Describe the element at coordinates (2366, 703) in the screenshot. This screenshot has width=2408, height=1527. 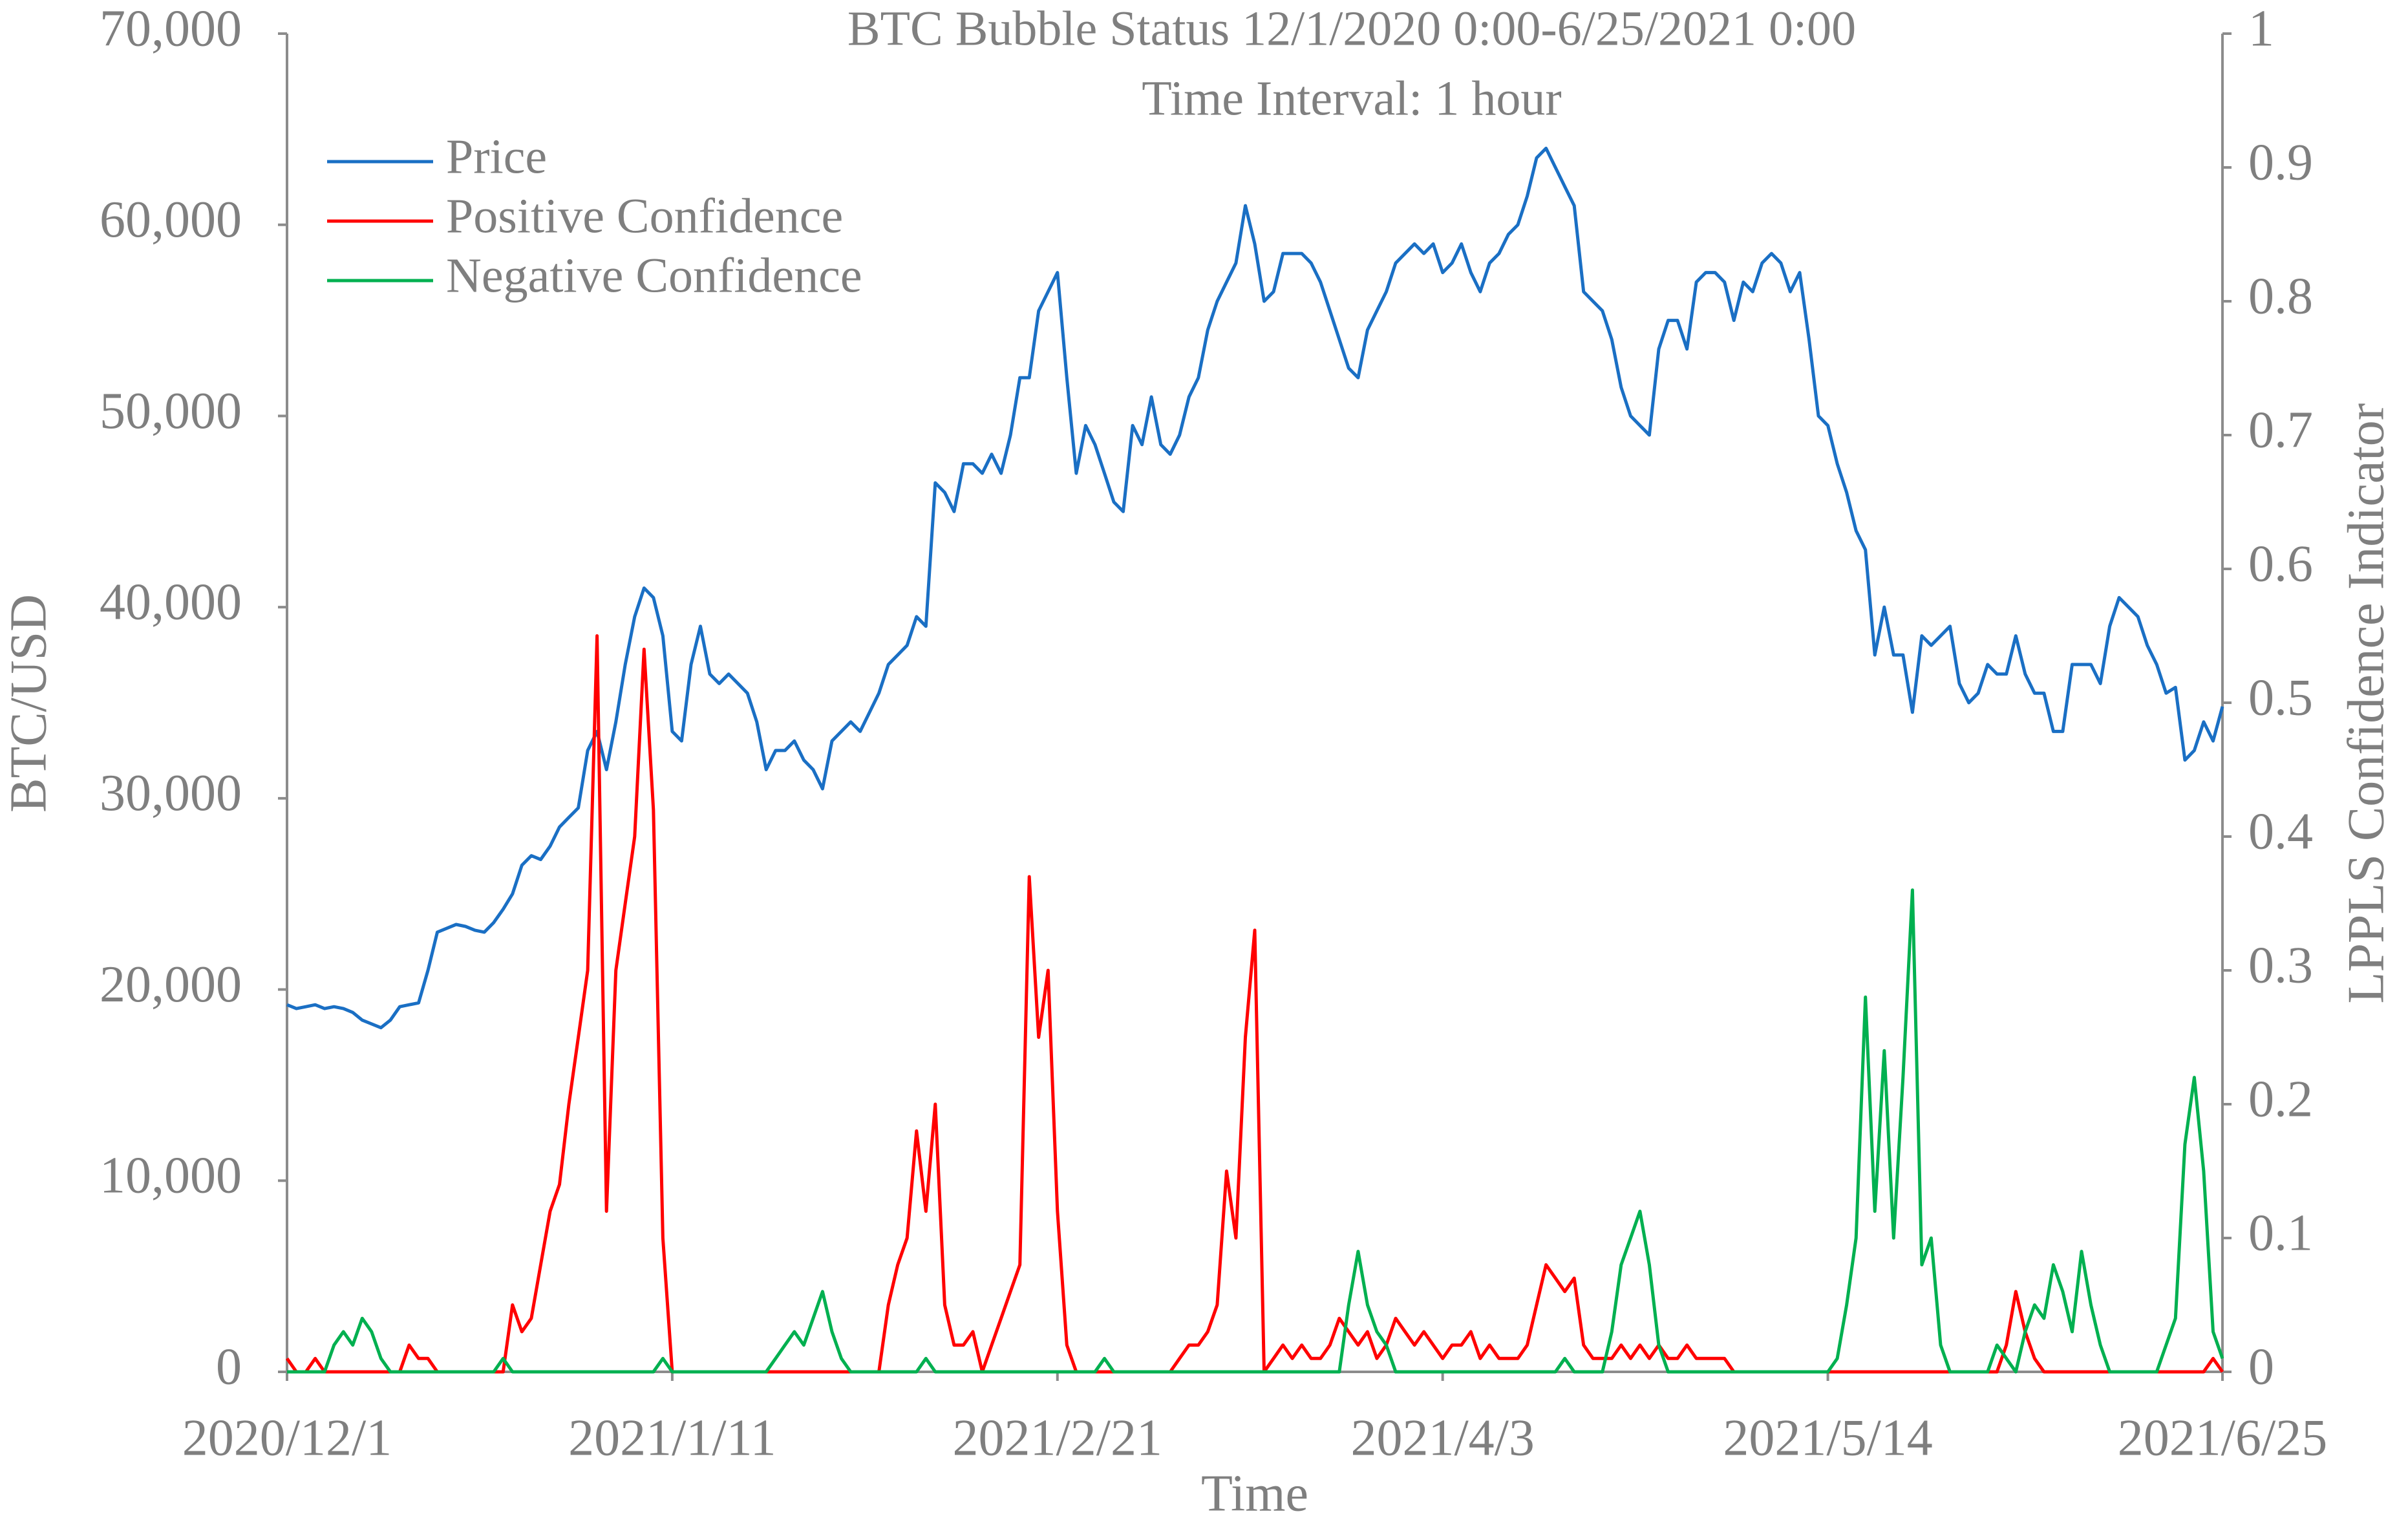
I see `y2-axis-label: LPPLS Confidence Indicator` at that location.